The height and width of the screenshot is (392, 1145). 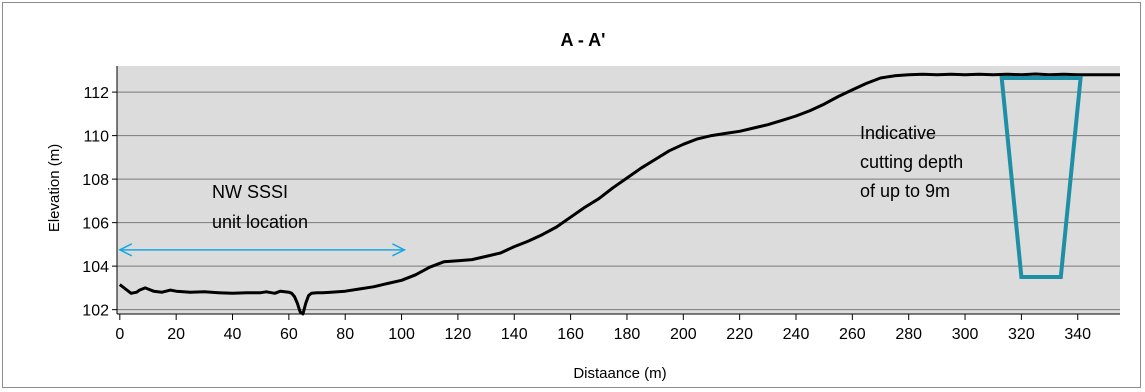 I want to click on y-tick-label-104: 104, so click(x=95, y=267).